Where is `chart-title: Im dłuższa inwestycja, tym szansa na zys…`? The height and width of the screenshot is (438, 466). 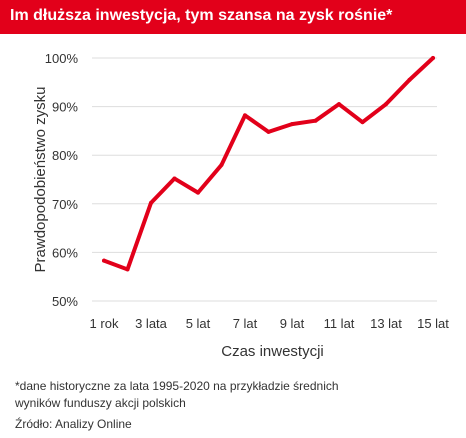 chart-title: Im dłuższa inwestycja, tym szansa na zys… is located at coordinates (201, 15).